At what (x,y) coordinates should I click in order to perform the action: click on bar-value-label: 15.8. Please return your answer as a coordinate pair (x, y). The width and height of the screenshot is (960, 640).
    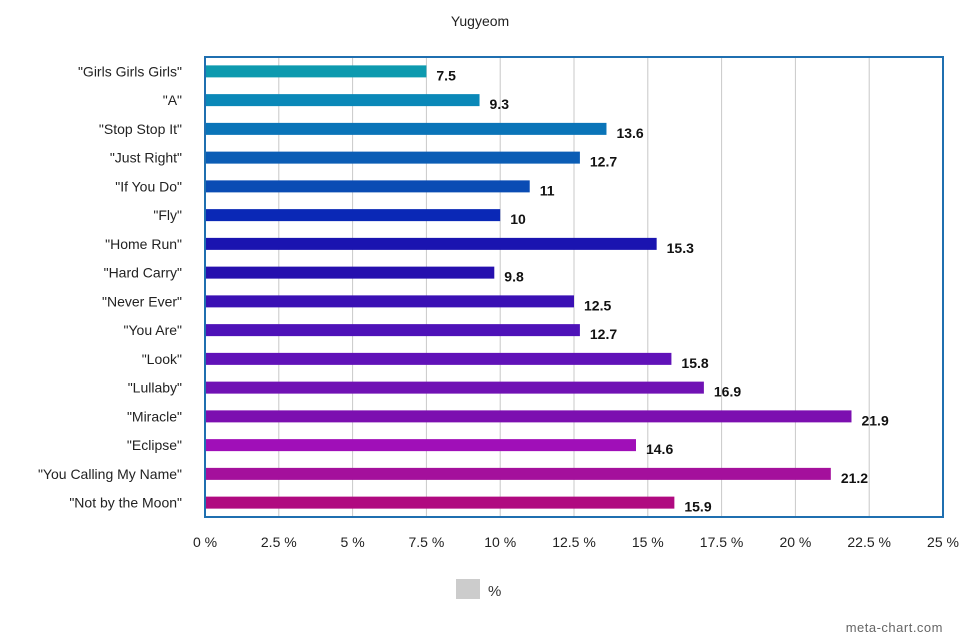
    Looking at the image, I should click on (694, 363).